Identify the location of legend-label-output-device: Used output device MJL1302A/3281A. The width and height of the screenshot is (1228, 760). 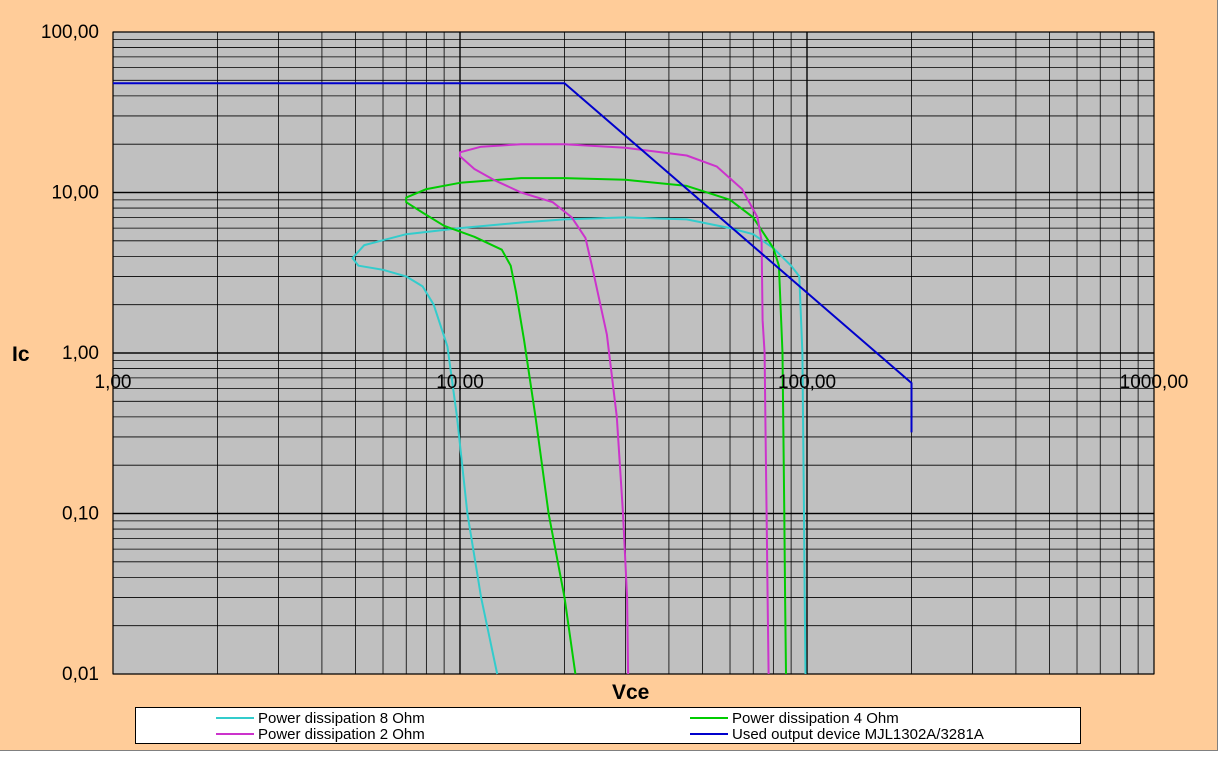
(858, 734).